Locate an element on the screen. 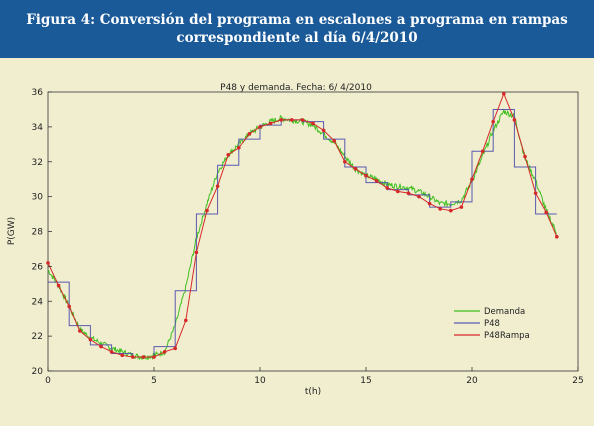 The width and height of the screenshot is (594, 426). y-tick-label: 22 is located at coordinates (37, 337).